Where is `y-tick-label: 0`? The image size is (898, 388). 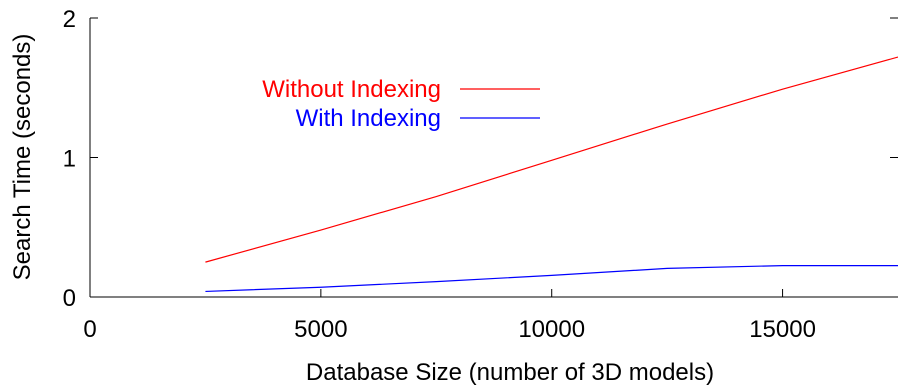
y-tick-label: 0 is located at coordinates (69, 298).